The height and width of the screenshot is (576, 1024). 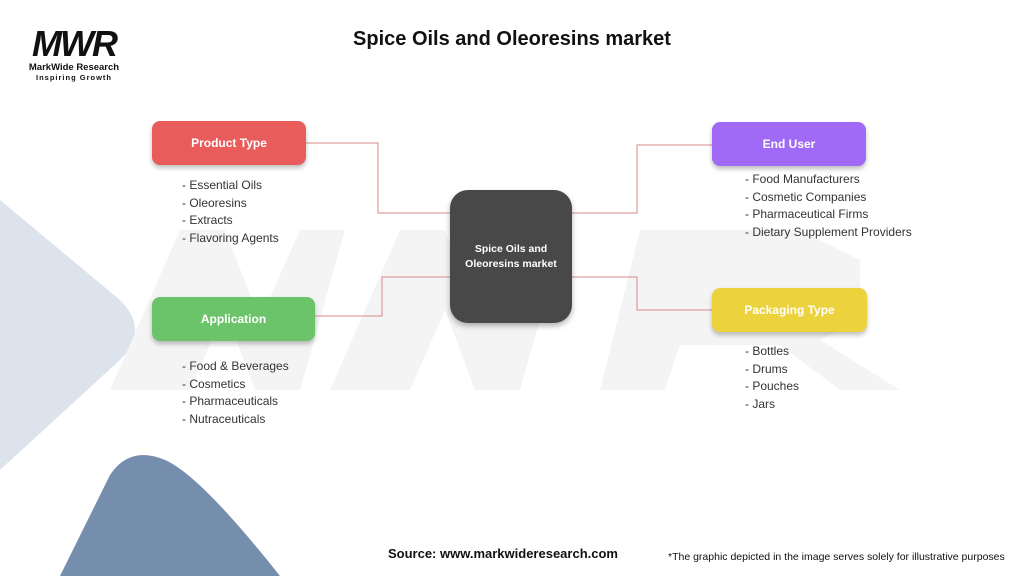 I want to click on list-item: - Flavoring Agents, so click(x=230, y=237).